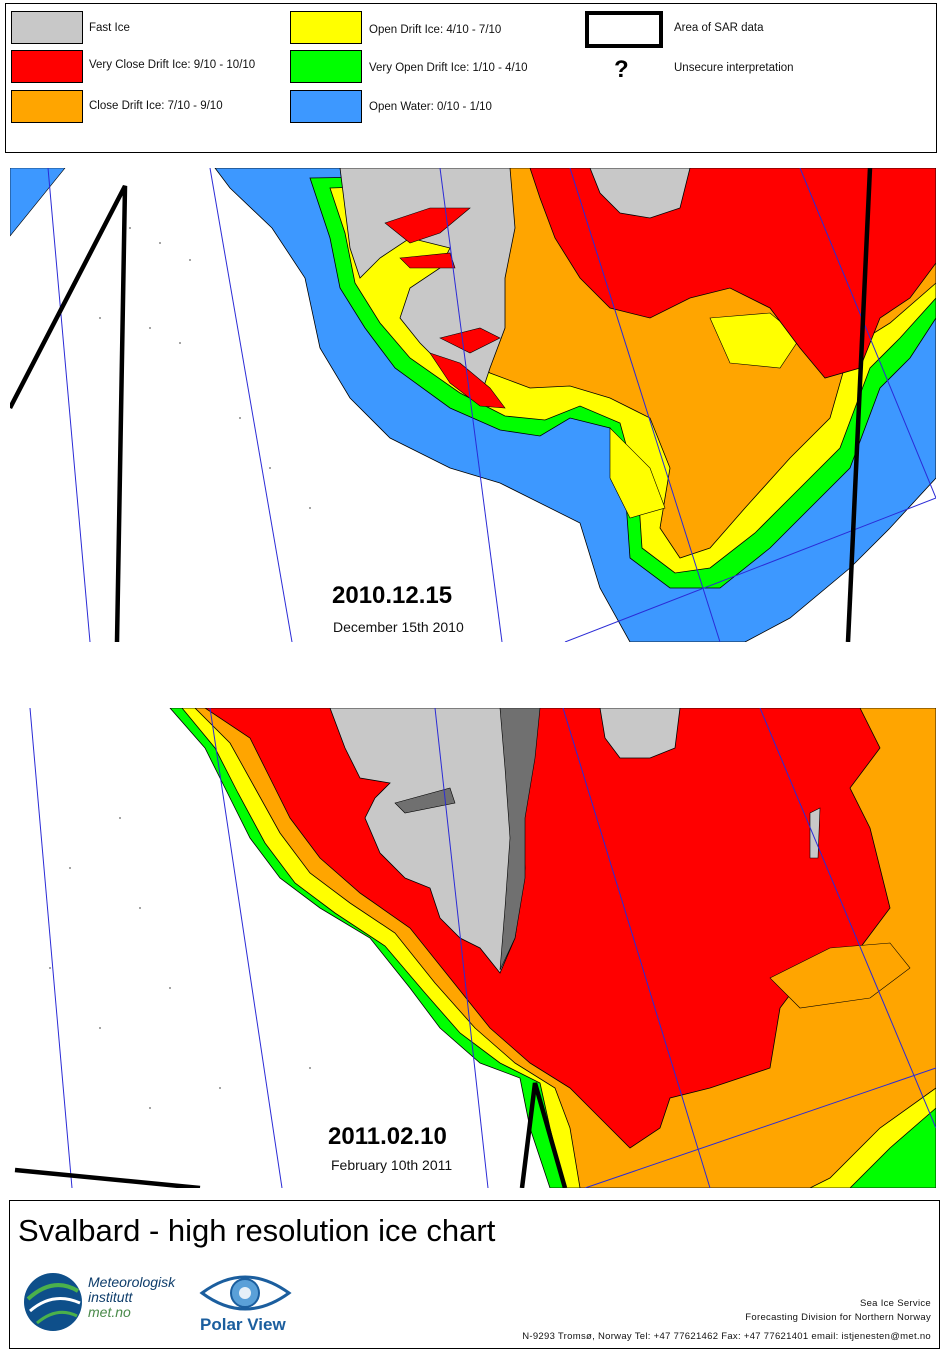  I want to click on division-text: Forecasting Division for Northern Norway, so click(838, 1317).